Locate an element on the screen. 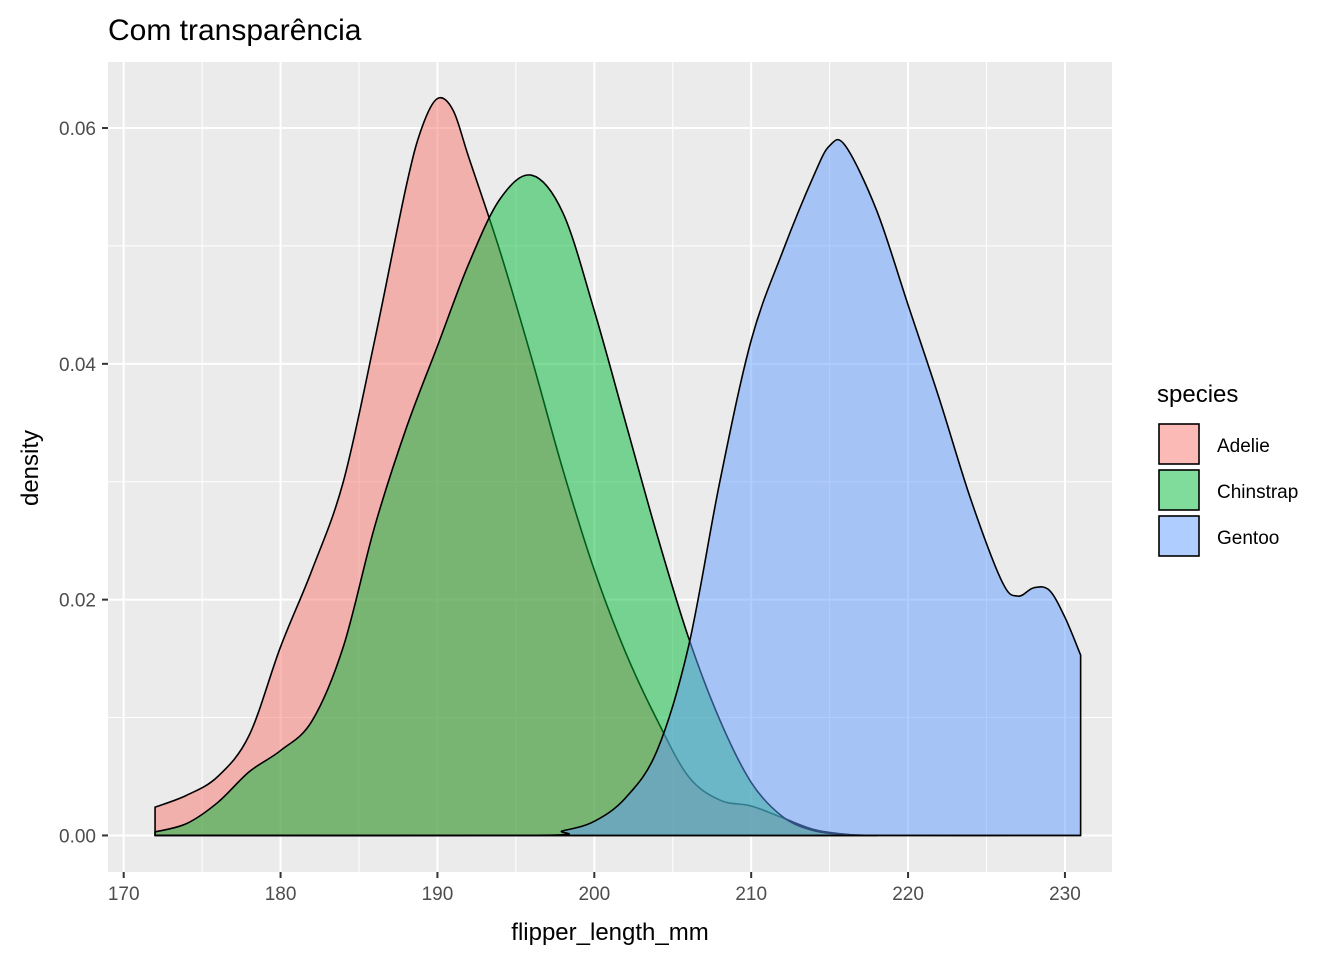 The height and width of the screenshot is (960, 1344). legend: species Adelie Chinstrap Gentoo is located at coordinates (1227, 469).